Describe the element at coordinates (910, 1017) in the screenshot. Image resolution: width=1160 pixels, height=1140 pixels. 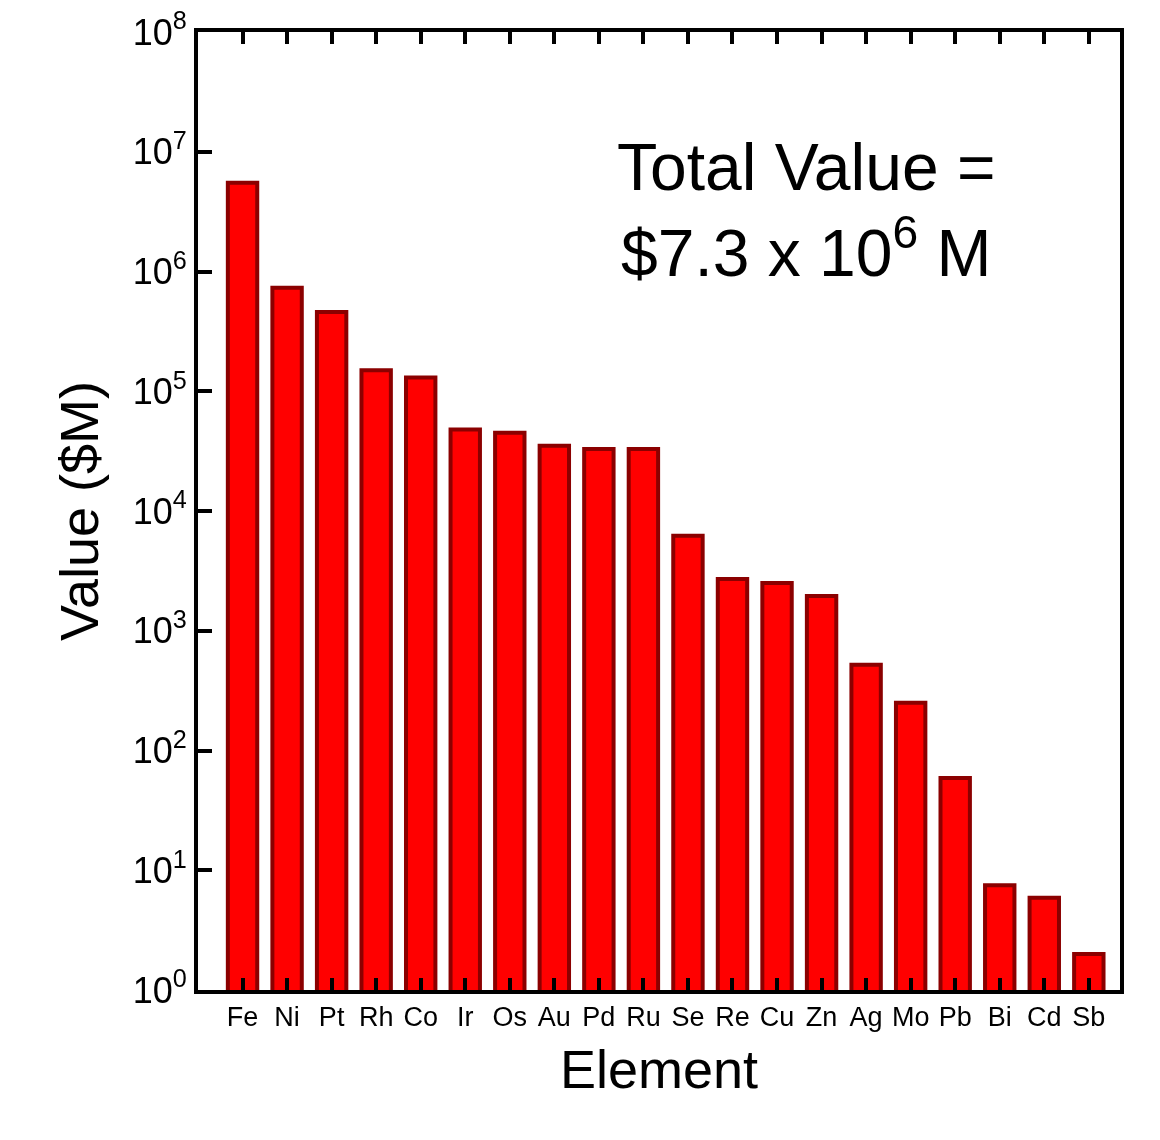
I see `x-tick-label: Mo` at that location.